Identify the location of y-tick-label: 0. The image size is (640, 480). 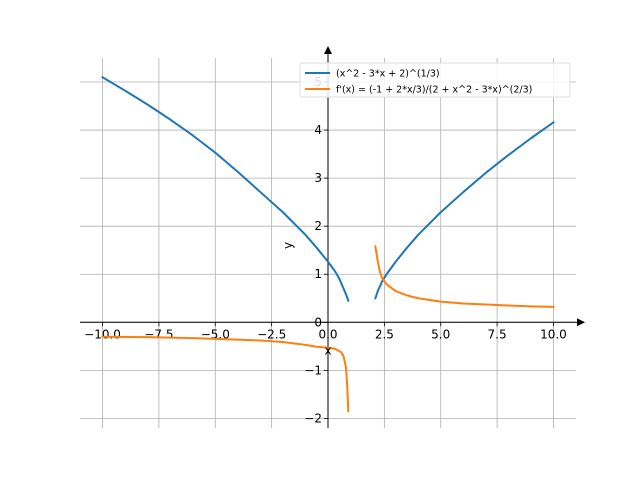
(318, 322).